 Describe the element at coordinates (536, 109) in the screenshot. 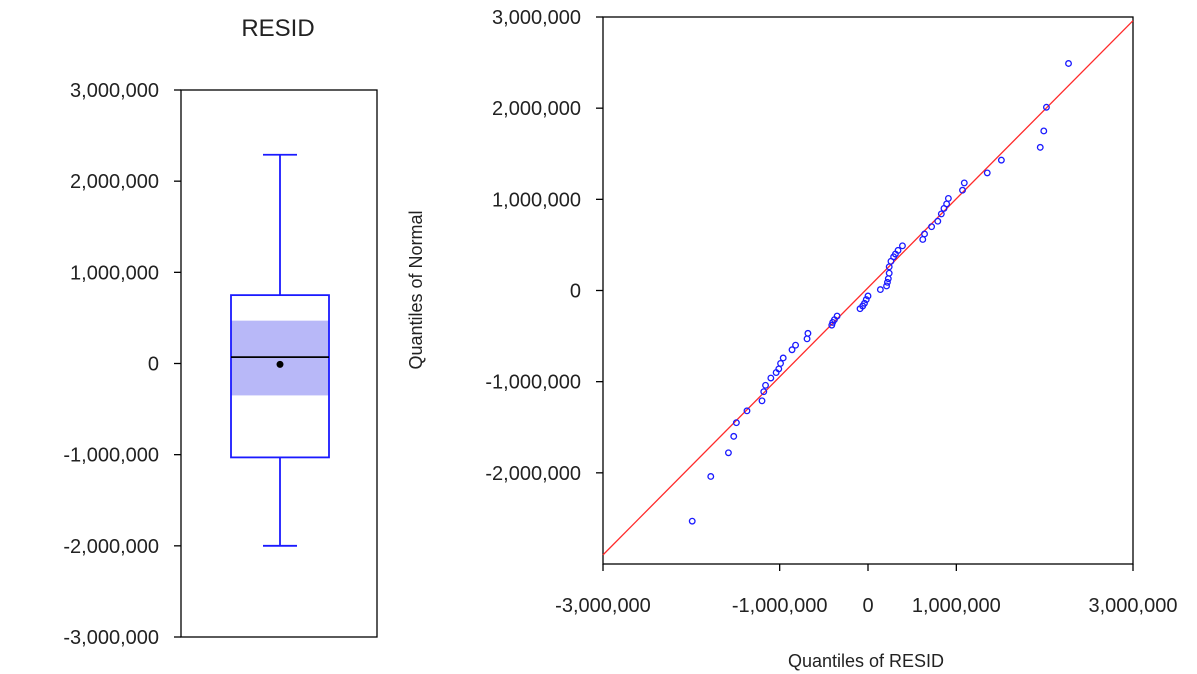

I see `qq-y-tick-label: 2,000,000` at that location.